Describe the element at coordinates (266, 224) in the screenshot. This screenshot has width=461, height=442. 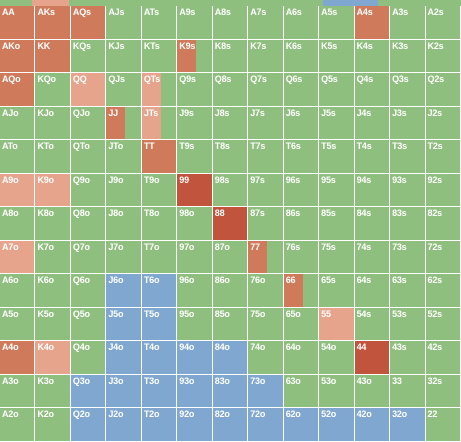
I see `hand-cell: 87s` at that location.